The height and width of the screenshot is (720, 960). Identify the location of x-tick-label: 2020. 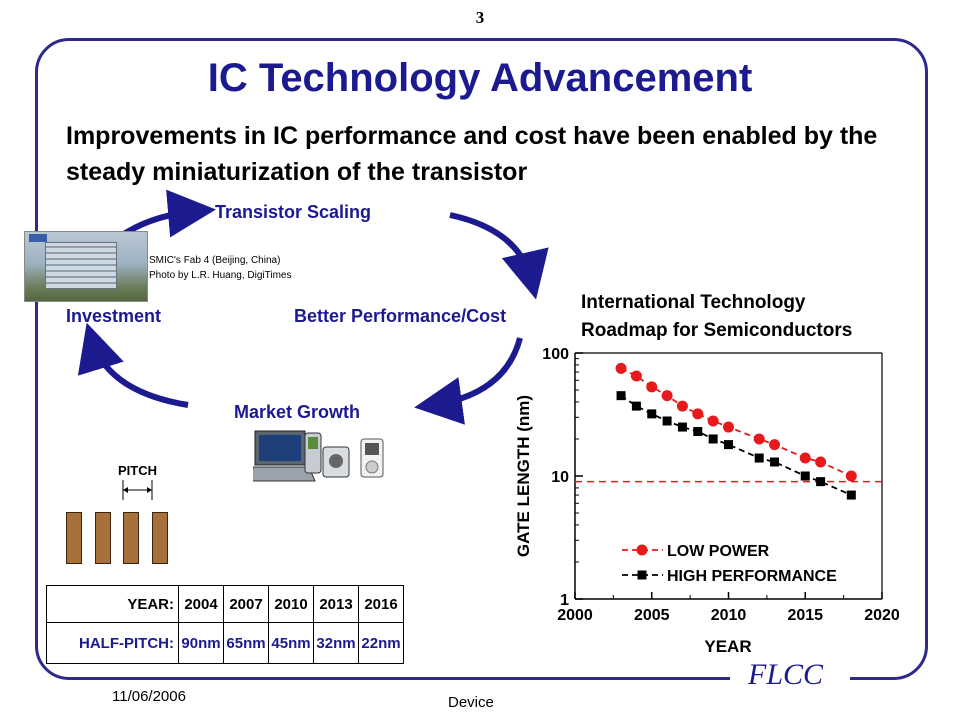
(882, 615).